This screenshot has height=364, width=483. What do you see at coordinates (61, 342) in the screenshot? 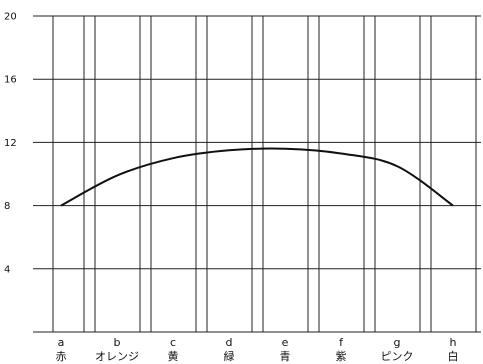
I see `x-tick-letter: a` at bounding box center [61, 342].